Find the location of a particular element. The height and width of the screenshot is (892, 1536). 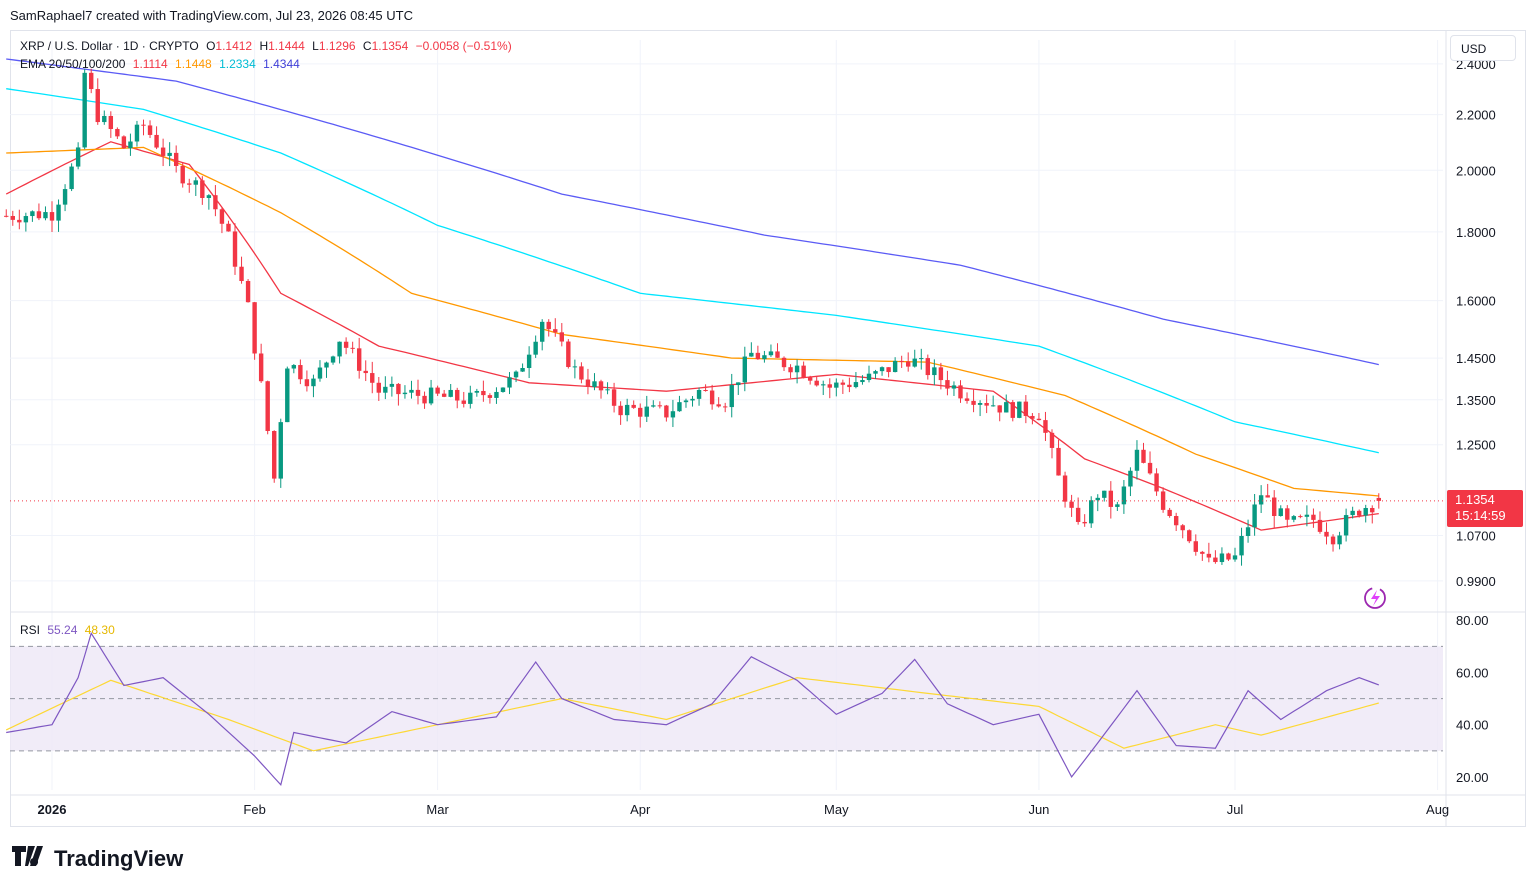

rsi-tick-label: 60.00 is located at coordinates (1472, 672).